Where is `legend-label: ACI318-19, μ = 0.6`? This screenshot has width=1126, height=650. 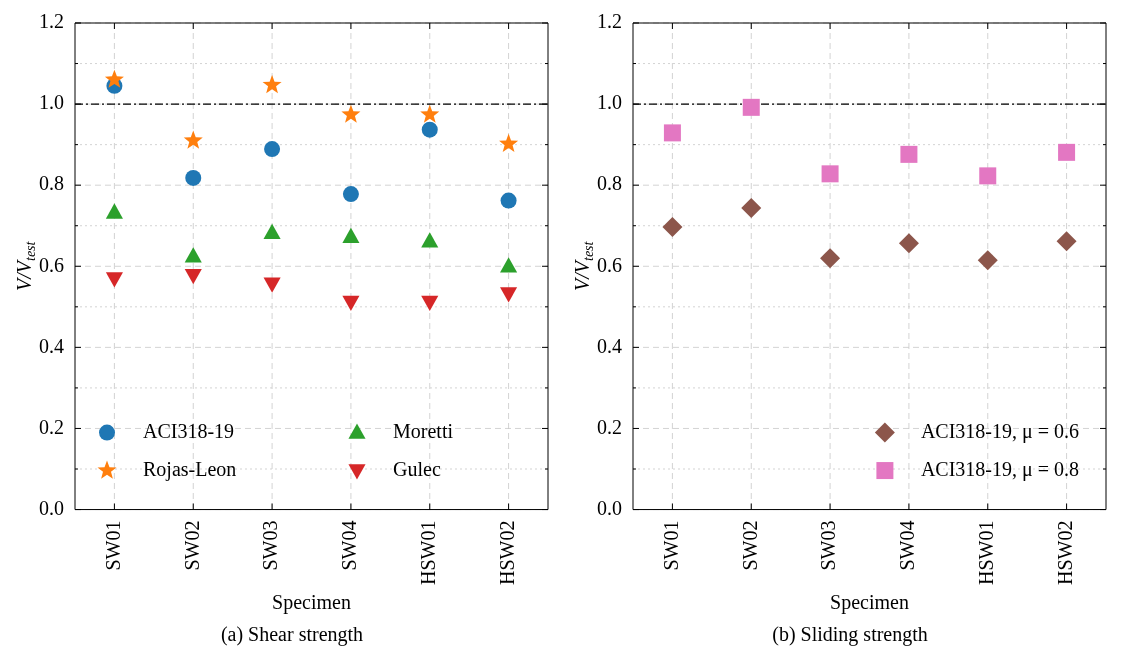 legend-label: ACI318-19, μ = 0.6 is located at coordinates (999, 431).